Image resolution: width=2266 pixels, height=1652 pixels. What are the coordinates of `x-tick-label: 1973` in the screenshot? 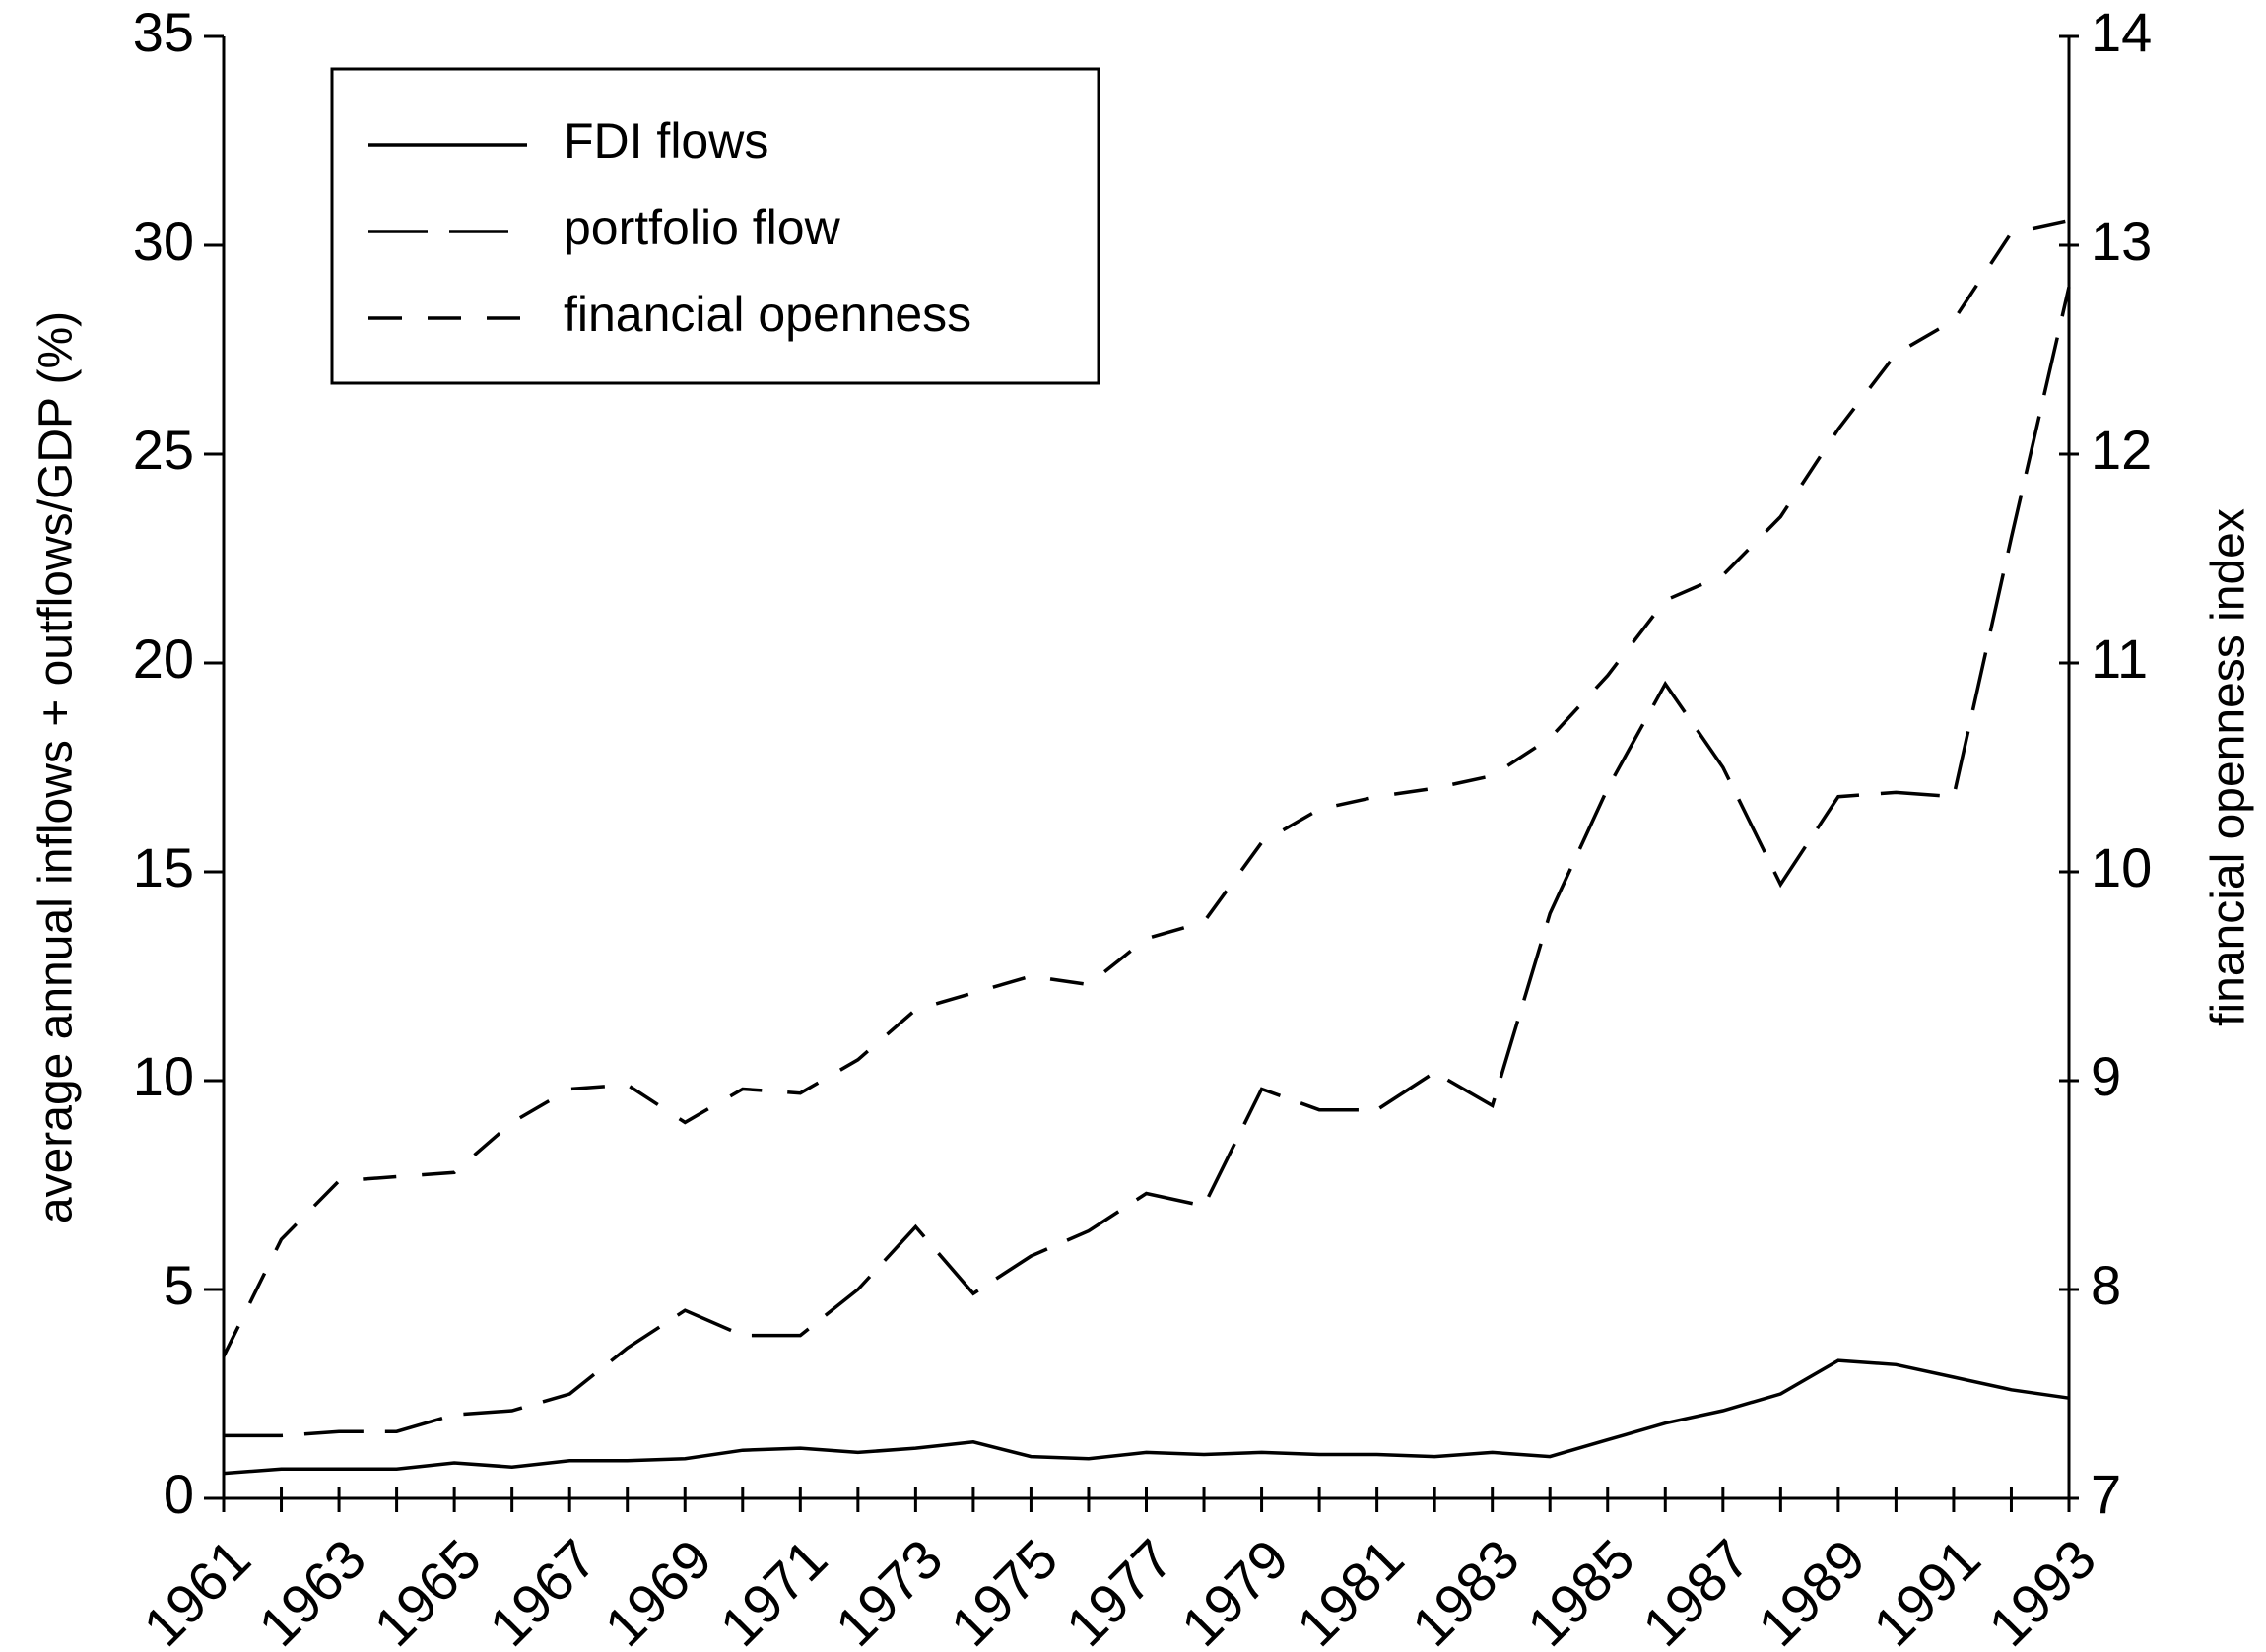 It's located at (889, 1590).